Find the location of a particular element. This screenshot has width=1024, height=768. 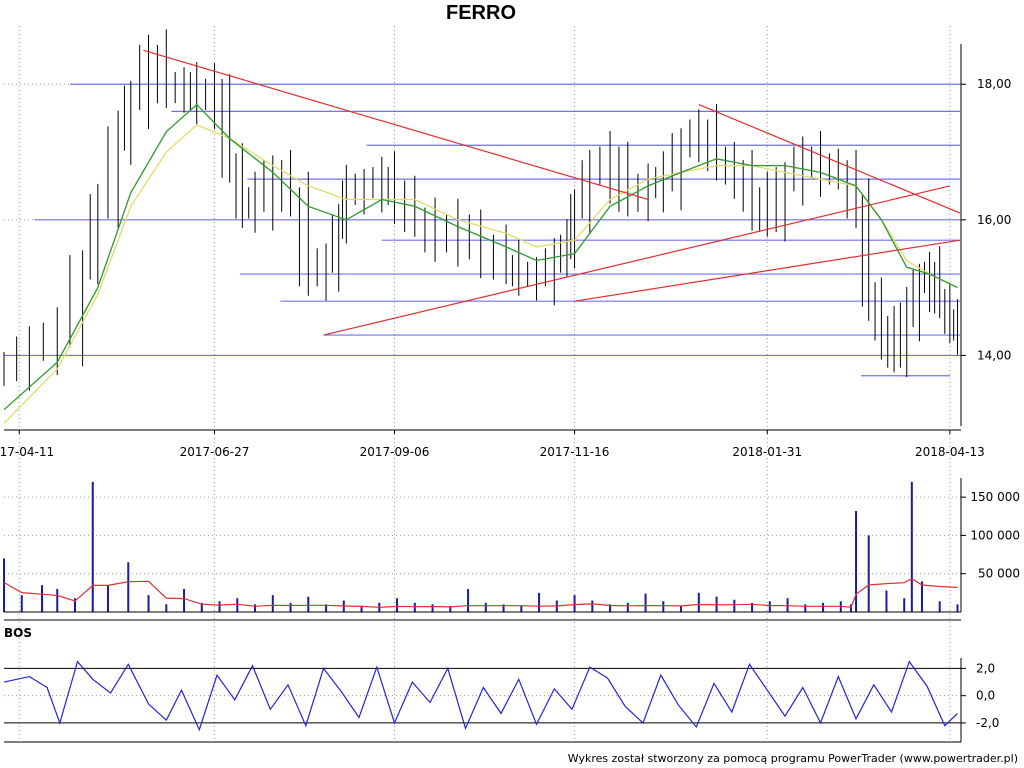

bos-y-tick-label: 2,0 is located at coordinates (985, 668).